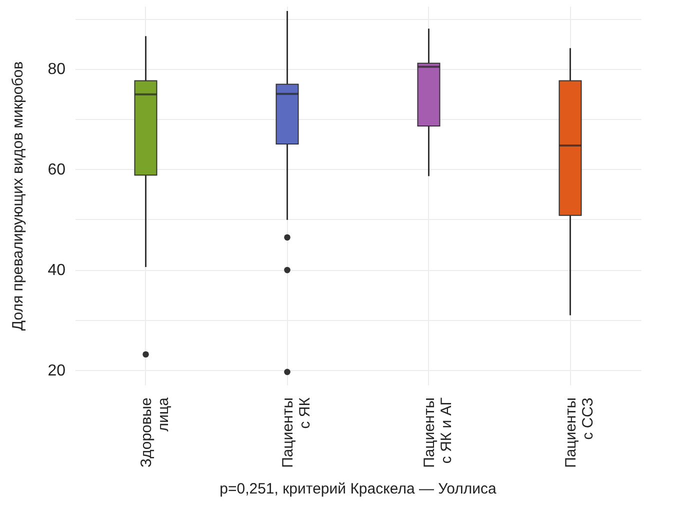  Describe the element at coordinates (437, 433) in the screenshot. I see `x-tick-label: Пациенты с ЯК и АГ` at that location.